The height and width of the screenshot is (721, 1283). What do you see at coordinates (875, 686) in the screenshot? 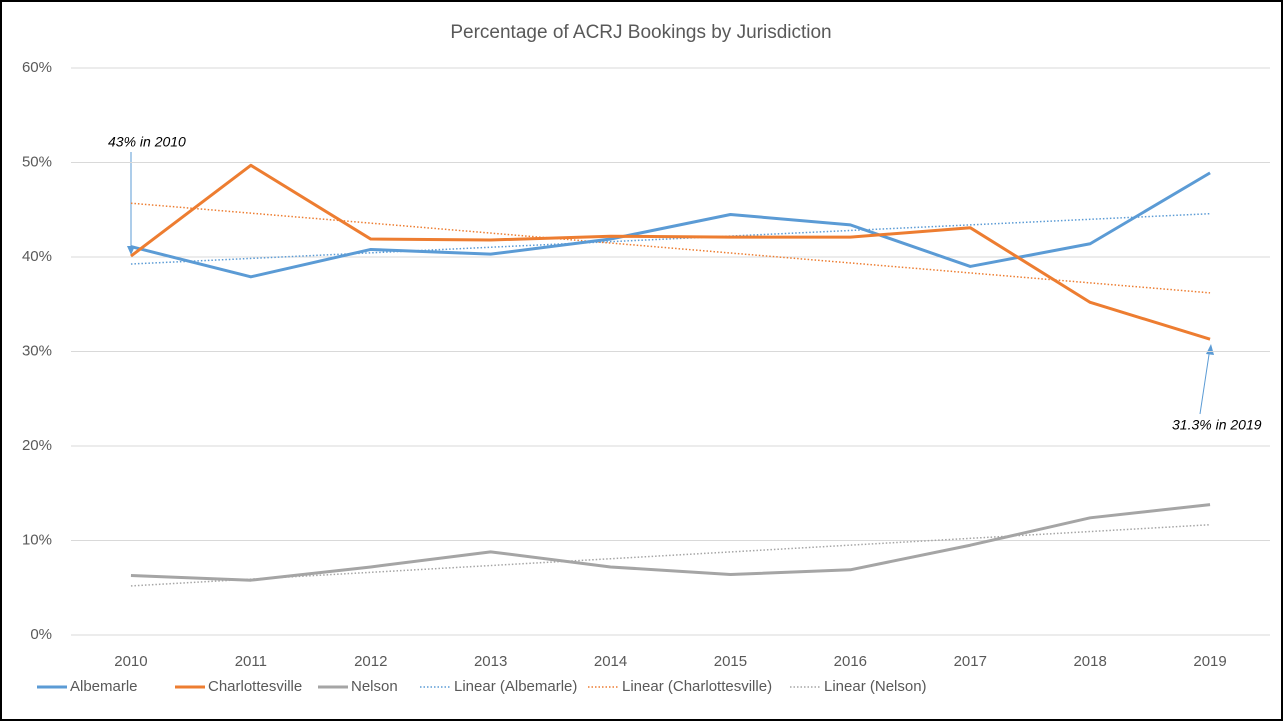
I see `legend-label: Linear (Nelson)` at bounding box center [875, 686].